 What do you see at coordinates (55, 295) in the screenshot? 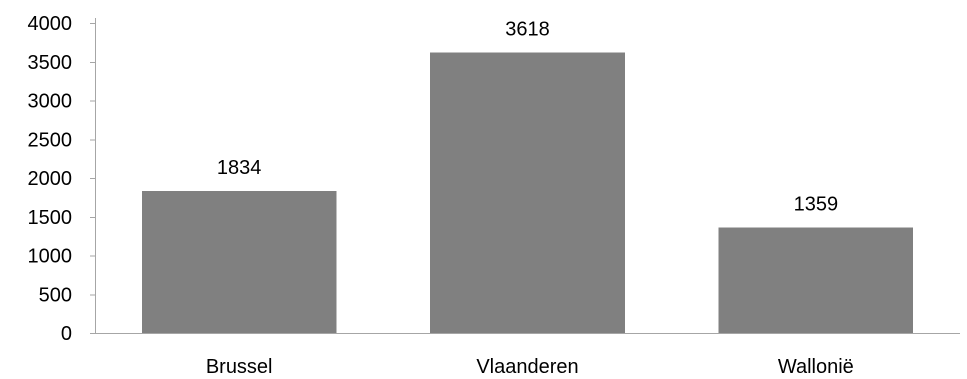
I see `y-tick-label: 500` at bounding box center [55, 295].